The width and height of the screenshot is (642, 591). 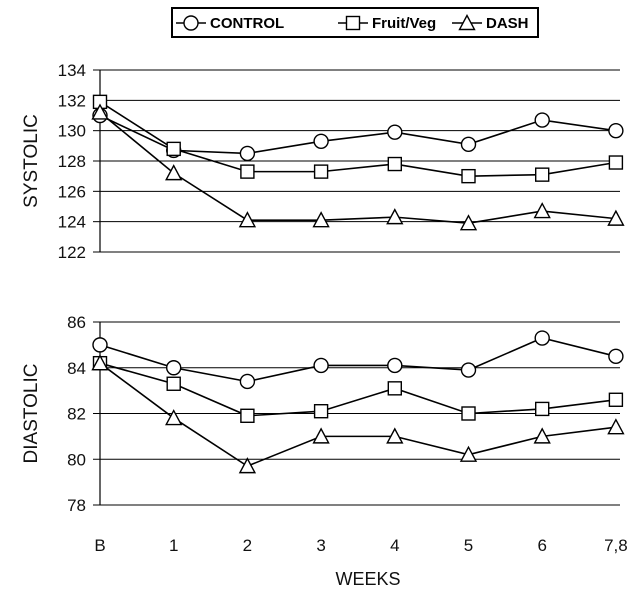 I want to click on legend-label: Fruit/Veg, so click(x=404, y=23).